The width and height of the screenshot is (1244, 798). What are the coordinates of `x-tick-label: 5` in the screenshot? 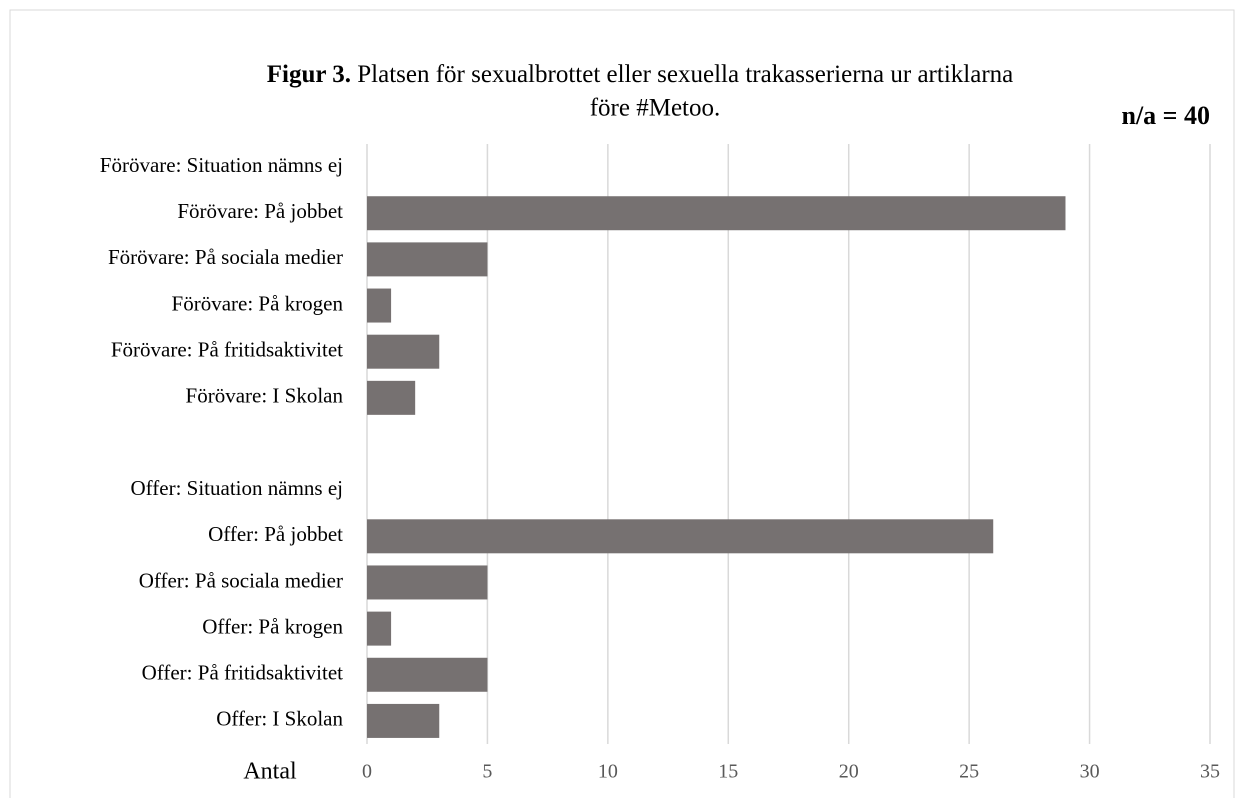 It's located at (487, 772).